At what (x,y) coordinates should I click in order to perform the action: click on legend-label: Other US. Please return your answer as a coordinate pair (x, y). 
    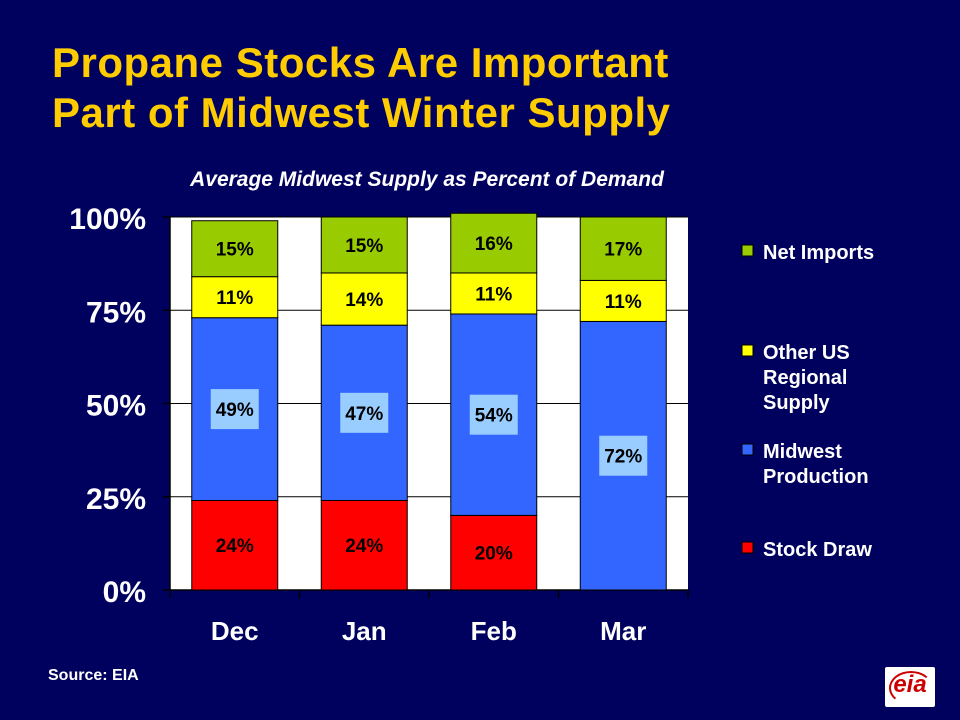
    Looking at the image, I should click on (806, 353).